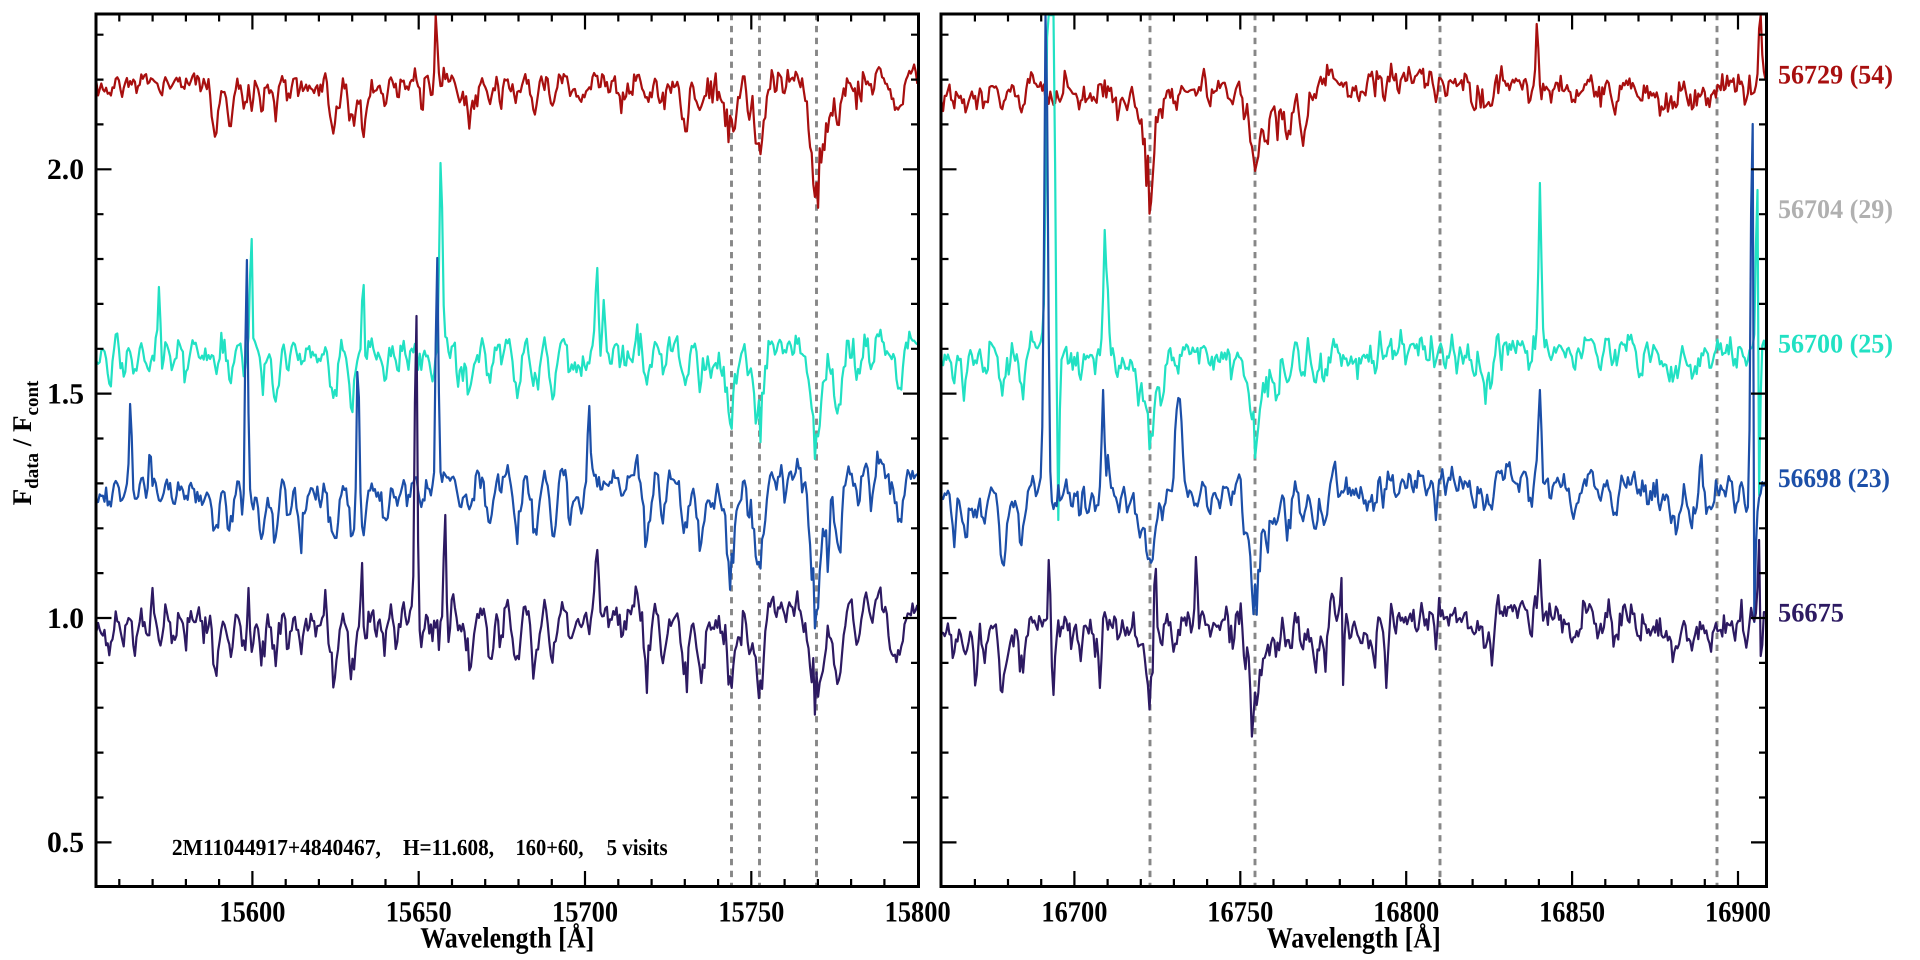  What do you see at coordinates (1835, 344) in the screenshot?
I see `svg-text: 56700 (25)` at bounding box center [1835, 344].